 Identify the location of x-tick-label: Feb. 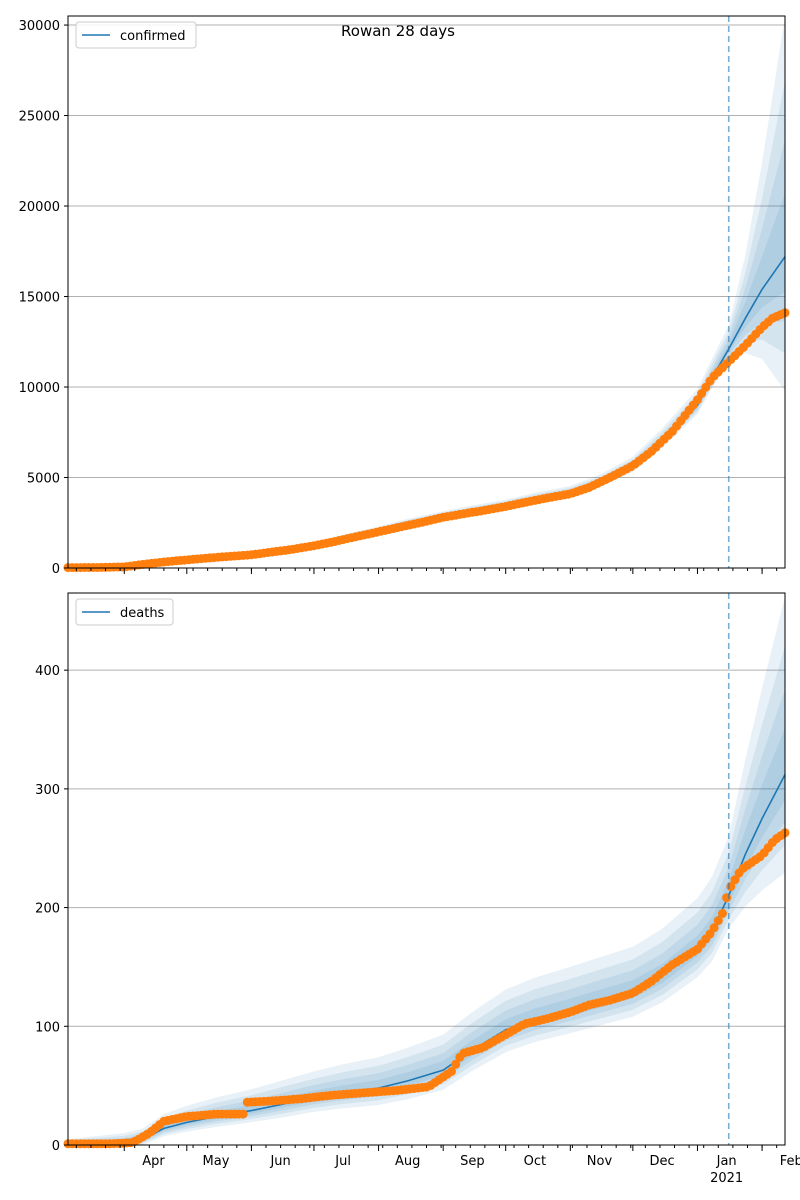
(790, 1161).